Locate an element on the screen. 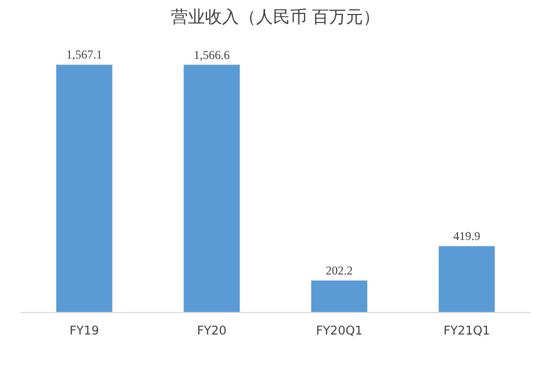  chart-title: 营业收入（人民币 百万元） is located at coordinates (275, 18).